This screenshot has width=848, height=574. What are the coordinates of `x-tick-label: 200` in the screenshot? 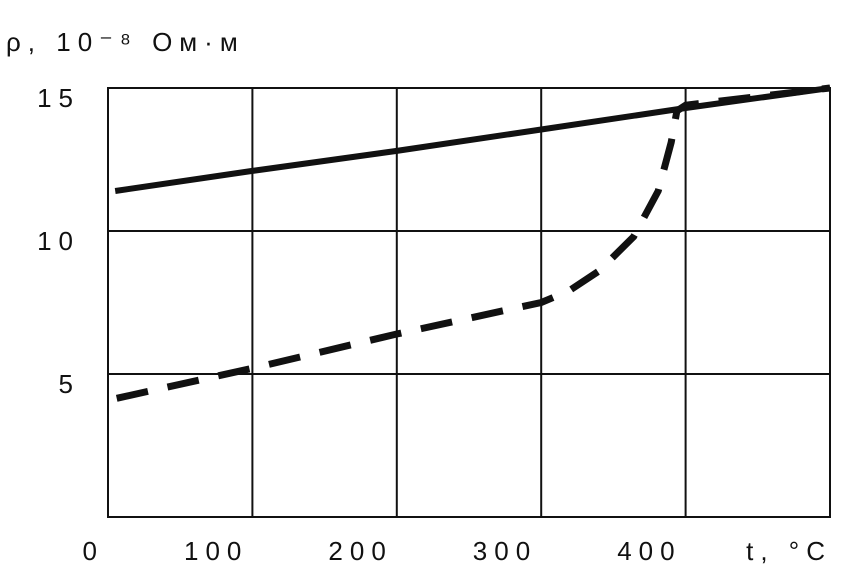 It's located at (360, 551).